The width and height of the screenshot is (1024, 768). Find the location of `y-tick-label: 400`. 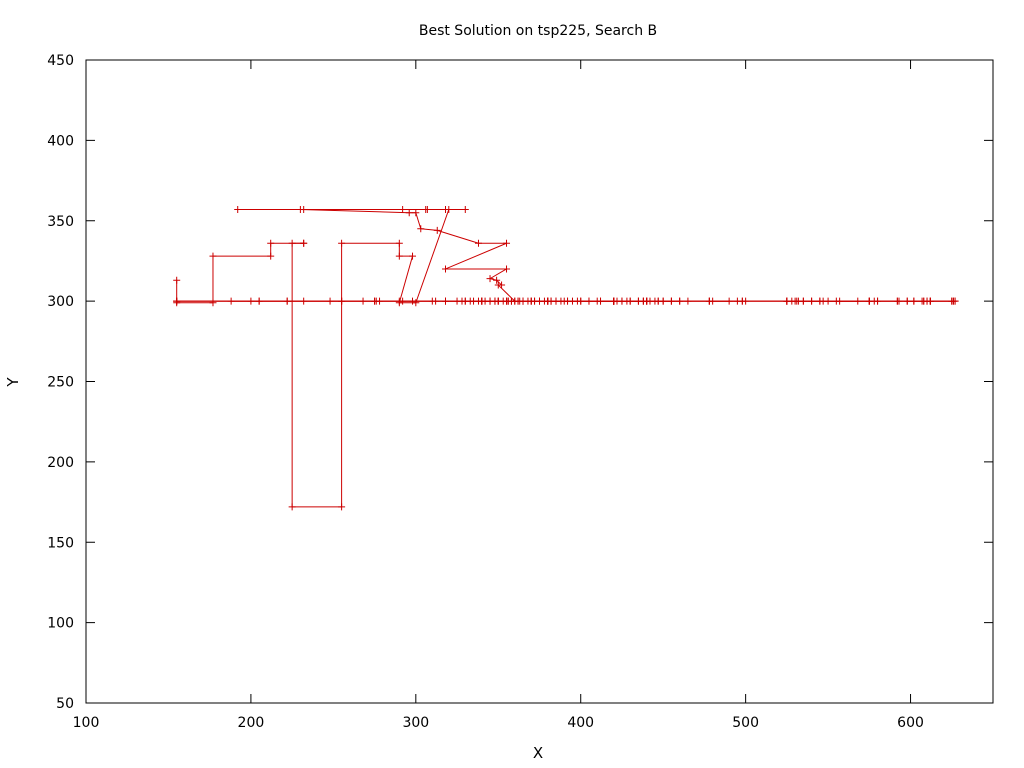

y-tick-label: 400 is located at coordinates (60, 141).